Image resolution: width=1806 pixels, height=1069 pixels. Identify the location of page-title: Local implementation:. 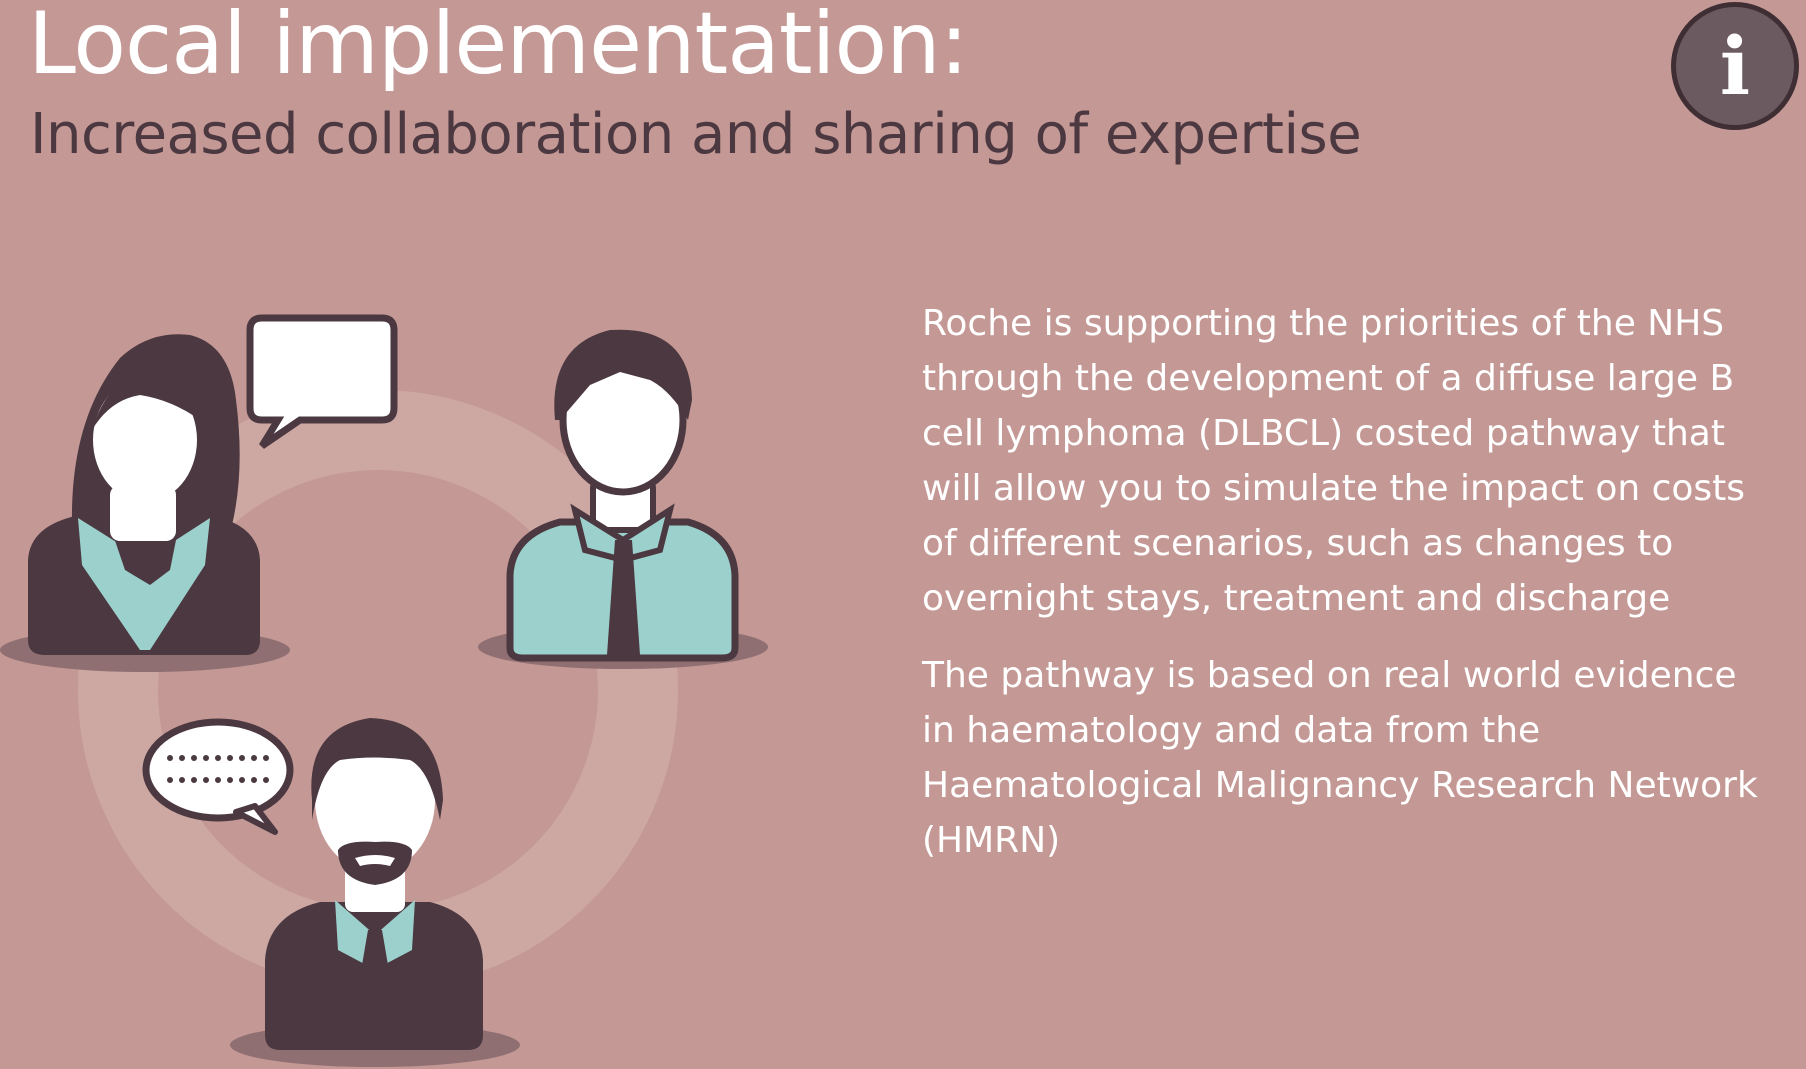
(498, 47).